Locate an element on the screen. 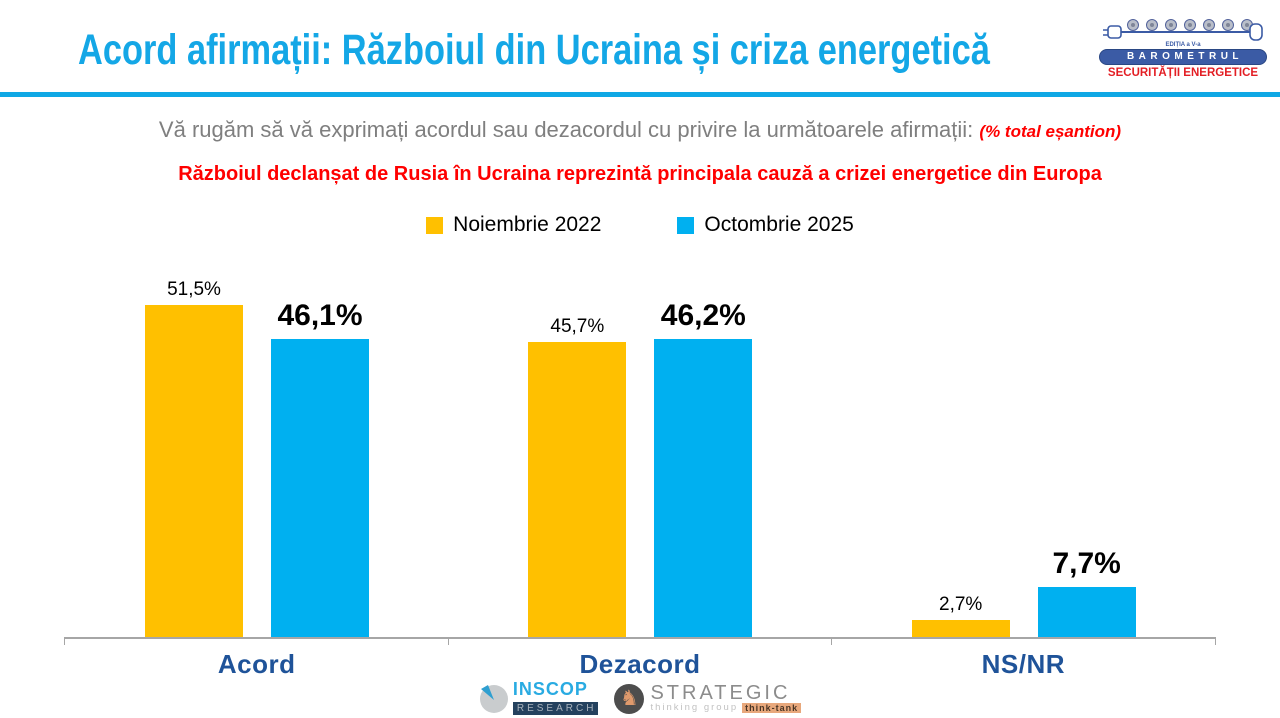  bar-value-label: 51,5% is located at coordinates (194, 289).